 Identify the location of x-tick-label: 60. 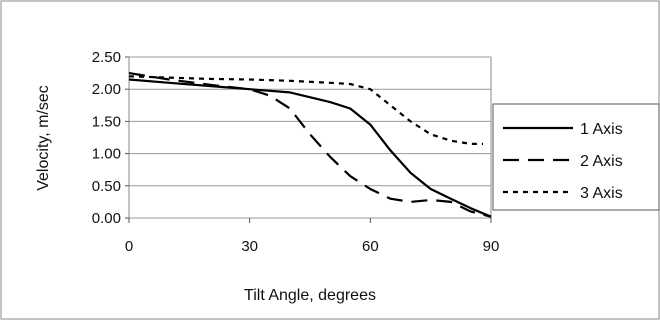
(370, 246).